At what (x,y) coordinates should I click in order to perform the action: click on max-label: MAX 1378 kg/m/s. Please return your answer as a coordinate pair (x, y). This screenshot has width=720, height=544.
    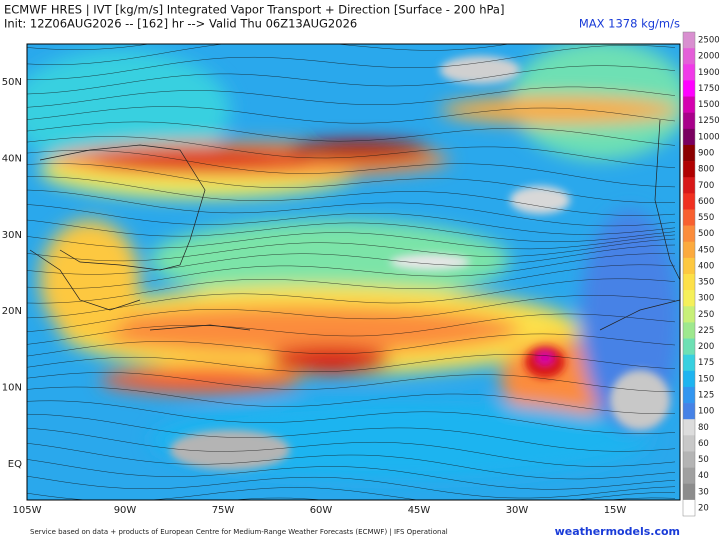
    Looking at the image, I should click on (629, 24).